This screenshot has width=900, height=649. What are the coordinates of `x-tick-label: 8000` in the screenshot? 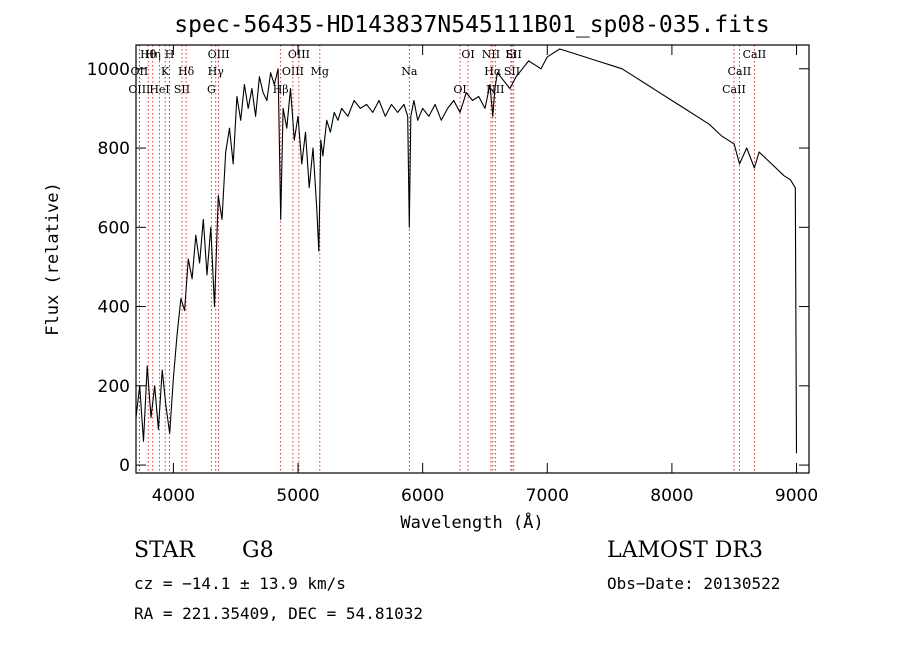 It's located at (671, 496).